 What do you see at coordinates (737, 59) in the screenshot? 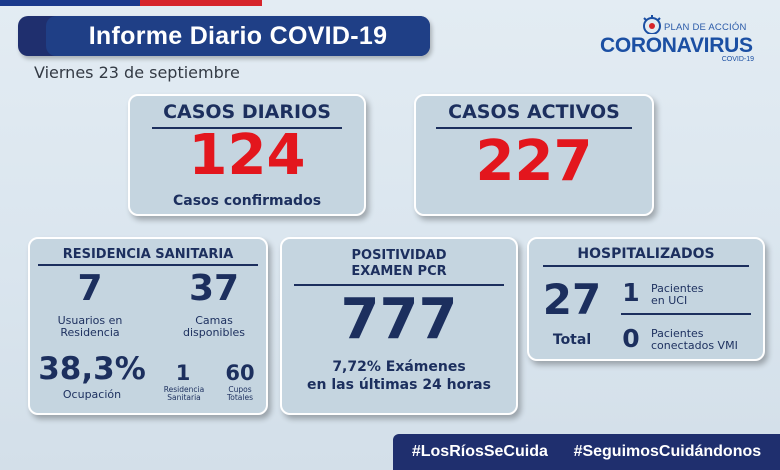
I see `logo-covid-text: COVID-19` at bounding box center [737, 59].